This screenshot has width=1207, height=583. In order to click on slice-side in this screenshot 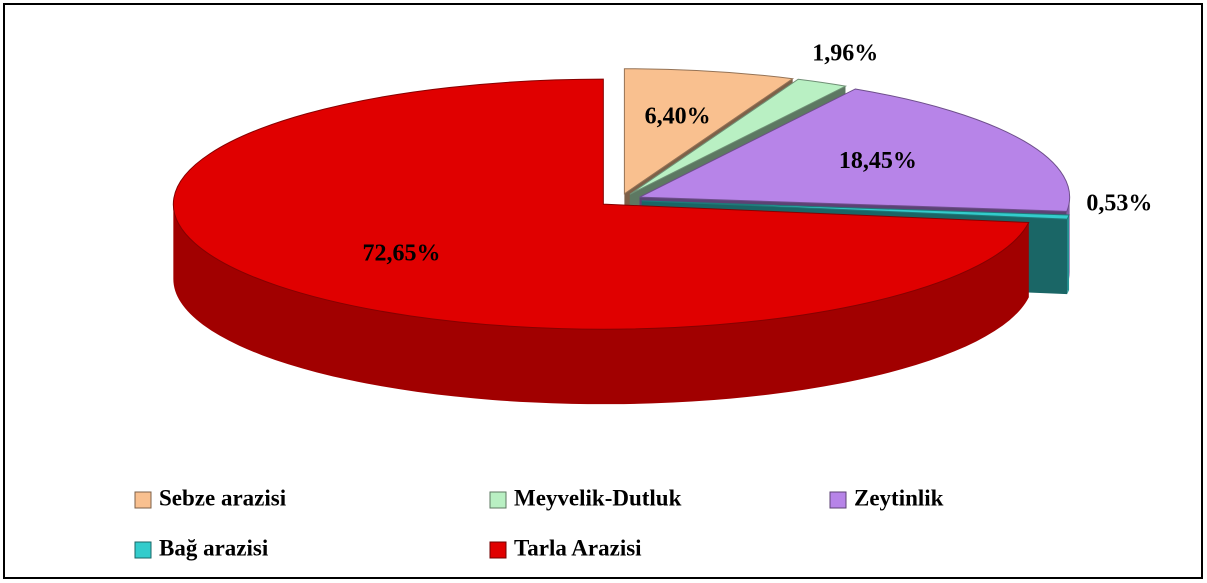, I will do `click(1068, 255)`.